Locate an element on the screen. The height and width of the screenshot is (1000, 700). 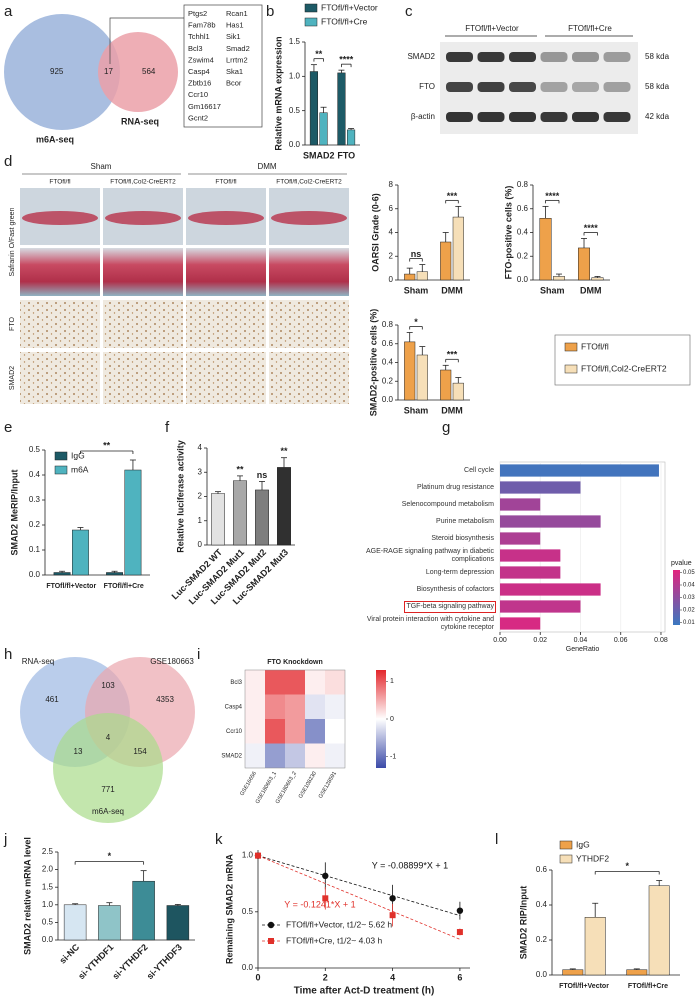
y-tick-label: 0 is located at coordinates (391, 279).